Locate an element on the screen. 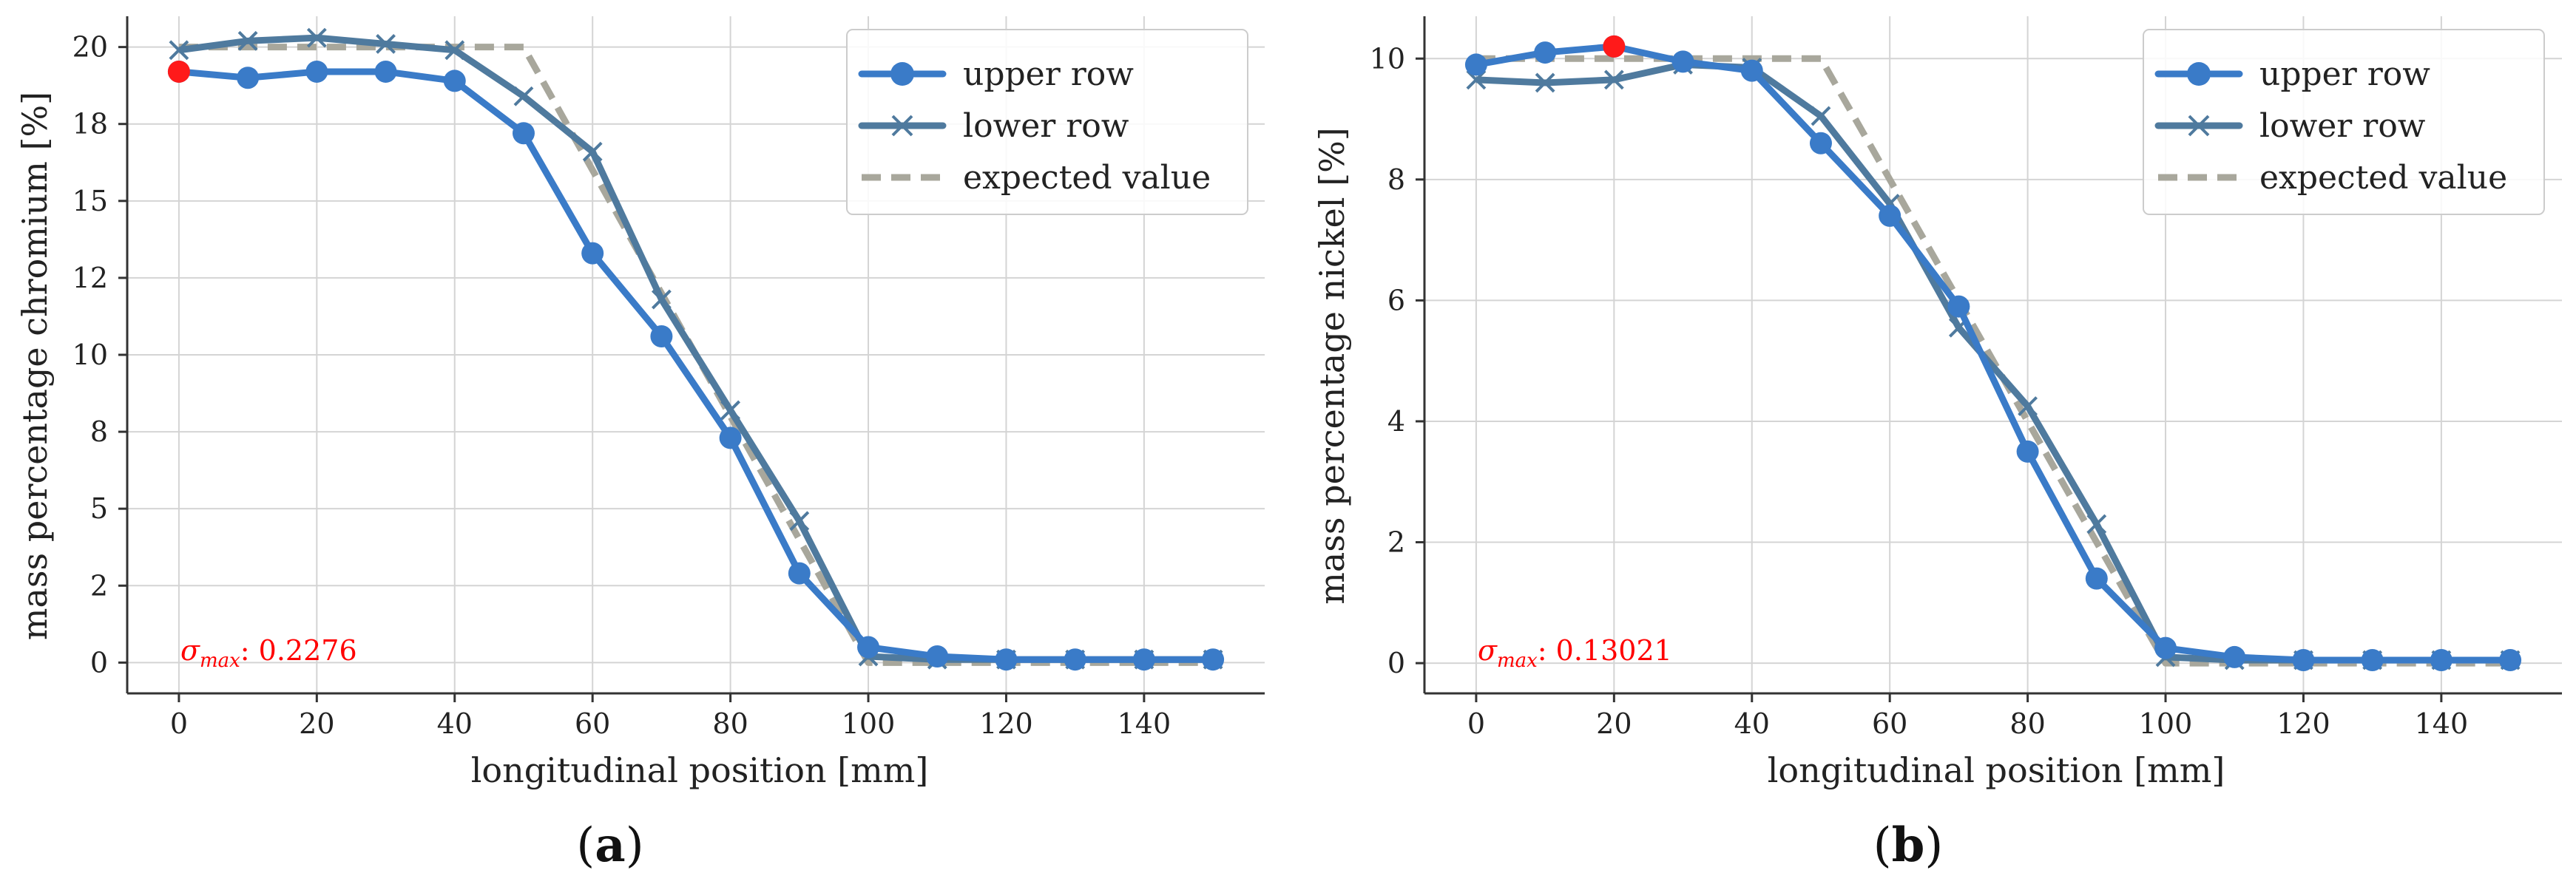 The width and height of the screenshot is (2576, 890). legend-frame is located at coordinates (2344, 122).